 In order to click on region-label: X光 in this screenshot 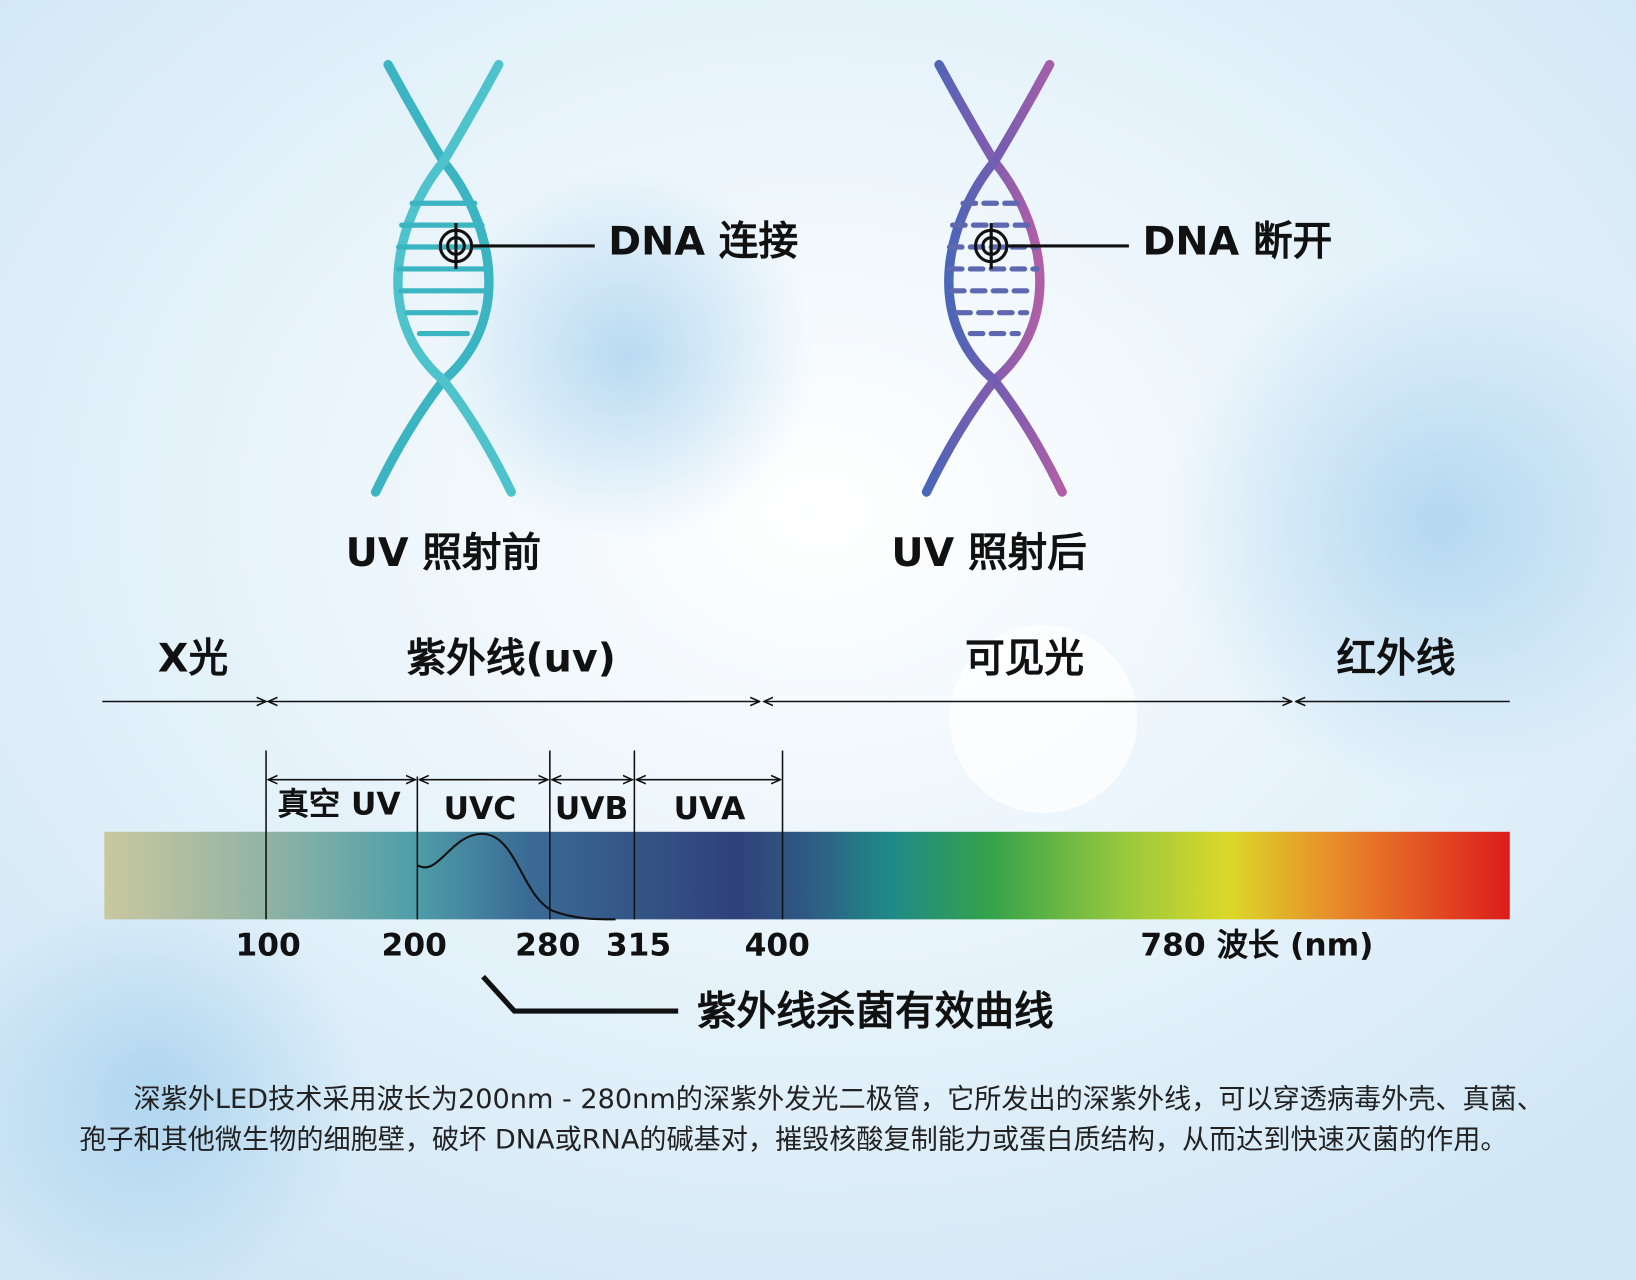, I will do `click(193, 658)`.